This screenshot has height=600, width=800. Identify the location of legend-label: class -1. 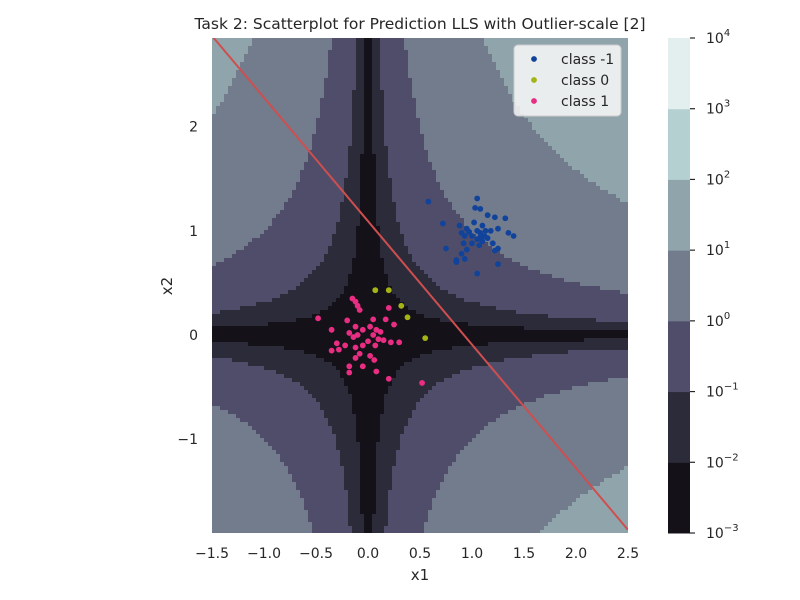
(587, 60).